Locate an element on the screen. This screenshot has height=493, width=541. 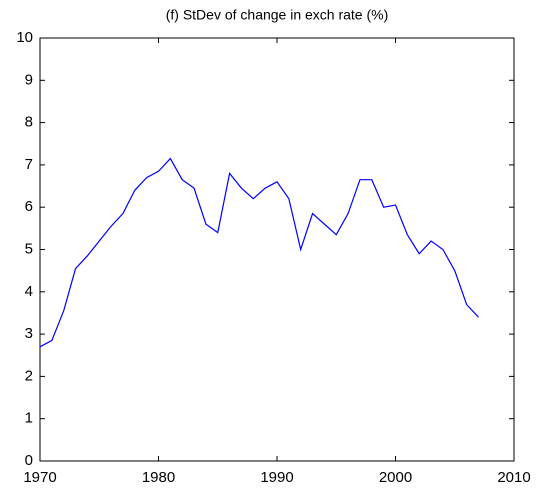
y-tick-label: 6 is located at coordinates (29, 206).